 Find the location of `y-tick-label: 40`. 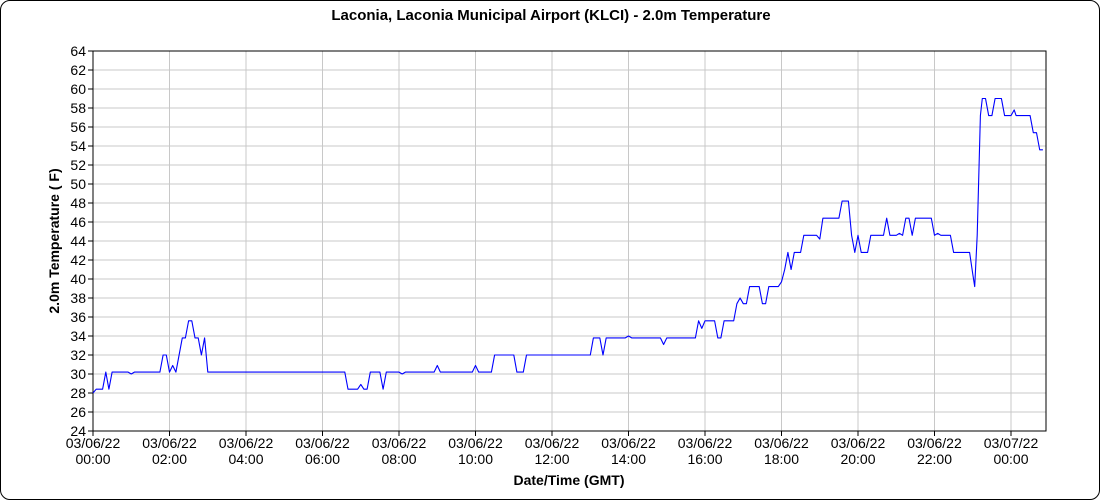

y-tick-label: 40 is located at coordinates (78, 279).